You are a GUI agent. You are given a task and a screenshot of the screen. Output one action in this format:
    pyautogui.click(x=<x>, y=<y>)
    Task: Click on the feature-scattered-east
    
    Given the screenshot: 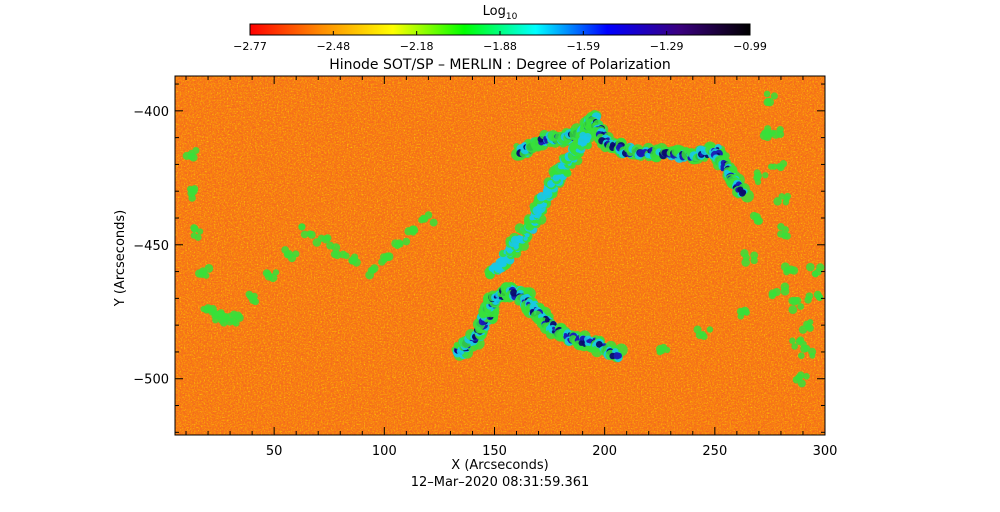 What is the action you would take?
    pyautogui.click(x=740, y=239)
    